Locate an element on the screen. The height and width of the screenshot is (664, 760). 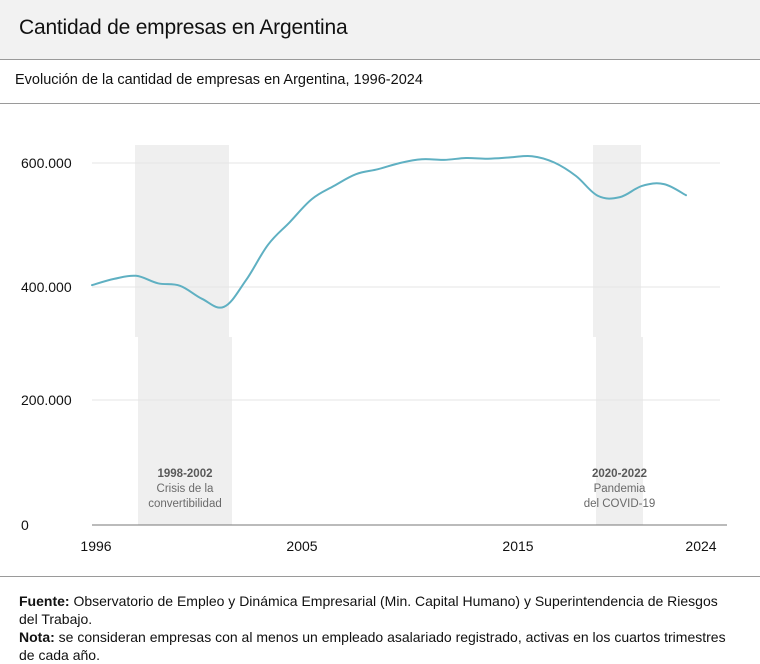
y-tick-label: 0 is located at coordinates (25, 525).